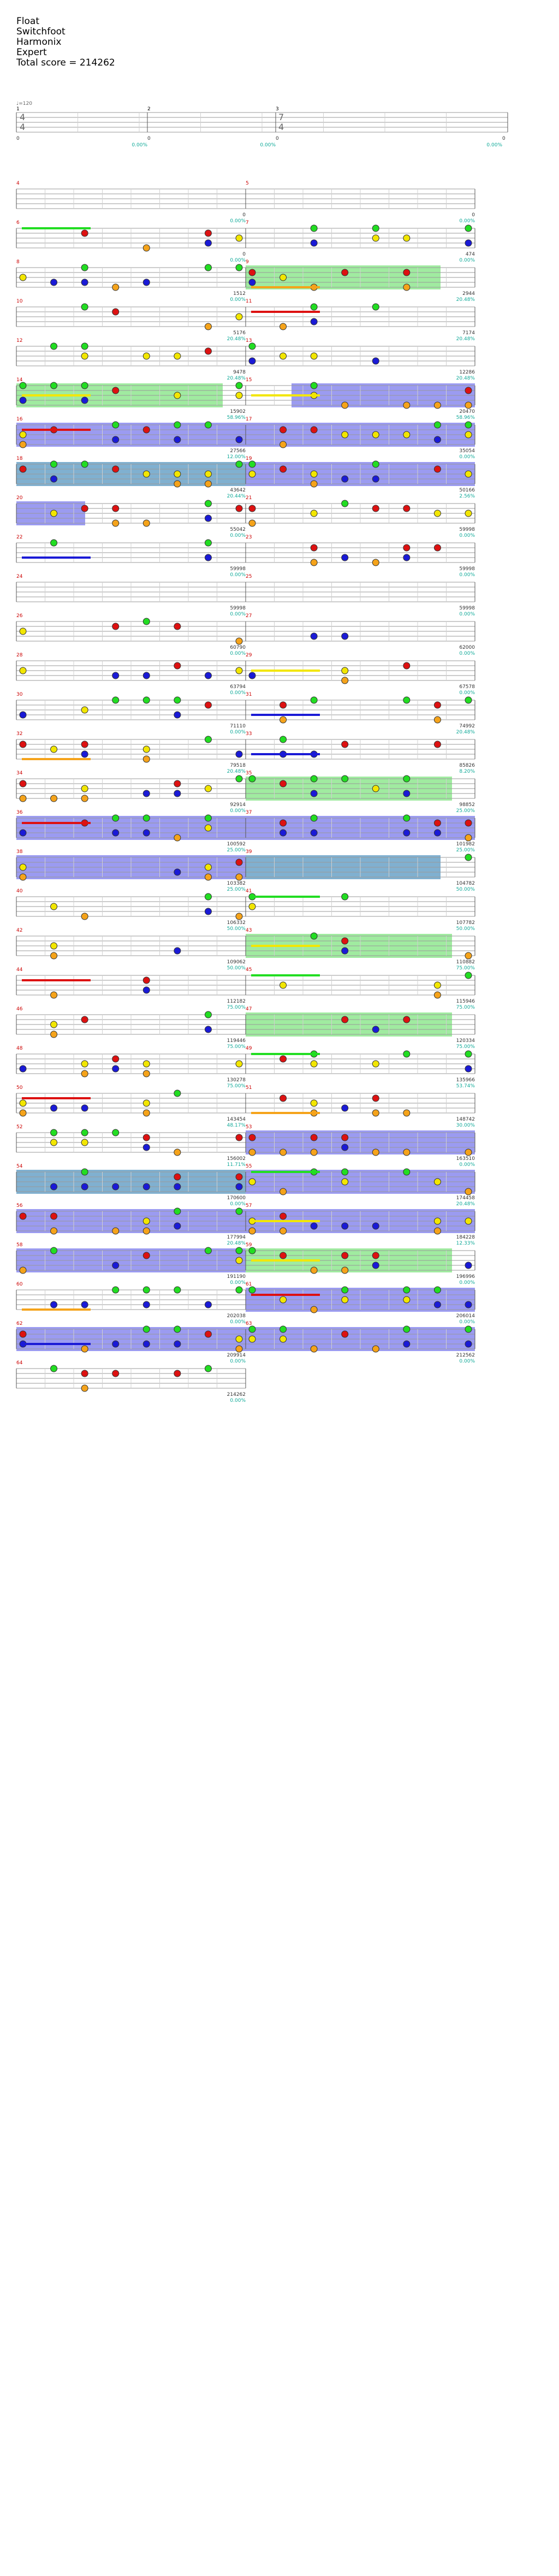 Image resolution: width=559 pixels, height=2576 pixels. Describe the element at coordinates (465, 418) in the screenshot. I see `overdrive-percent: 58.96%` at that location.